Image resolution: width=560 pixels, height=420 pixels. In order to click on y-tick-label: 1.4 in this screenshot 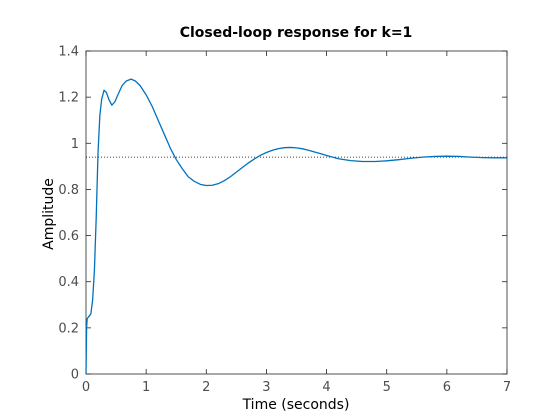, I will do `click(68, 52)`.